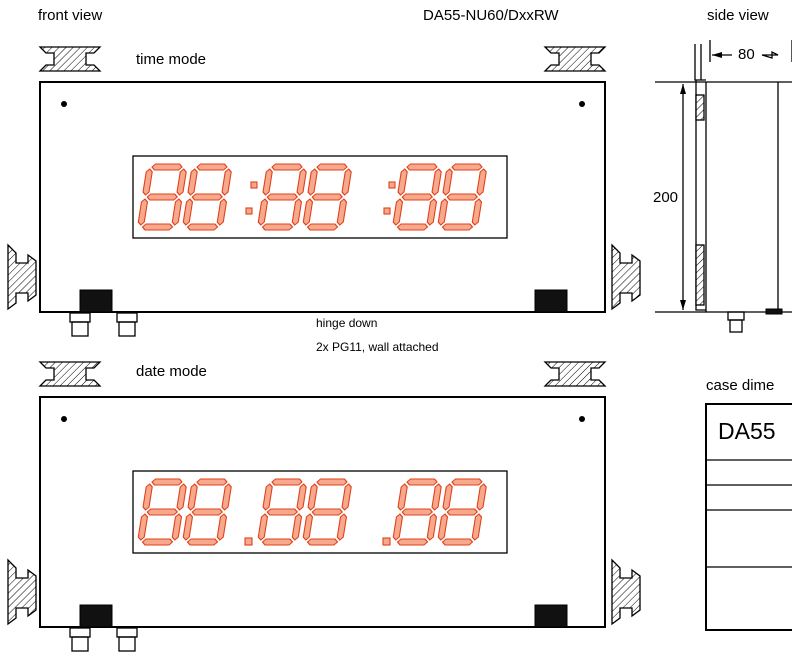  I want to click on period-dot, so click(248, 541).